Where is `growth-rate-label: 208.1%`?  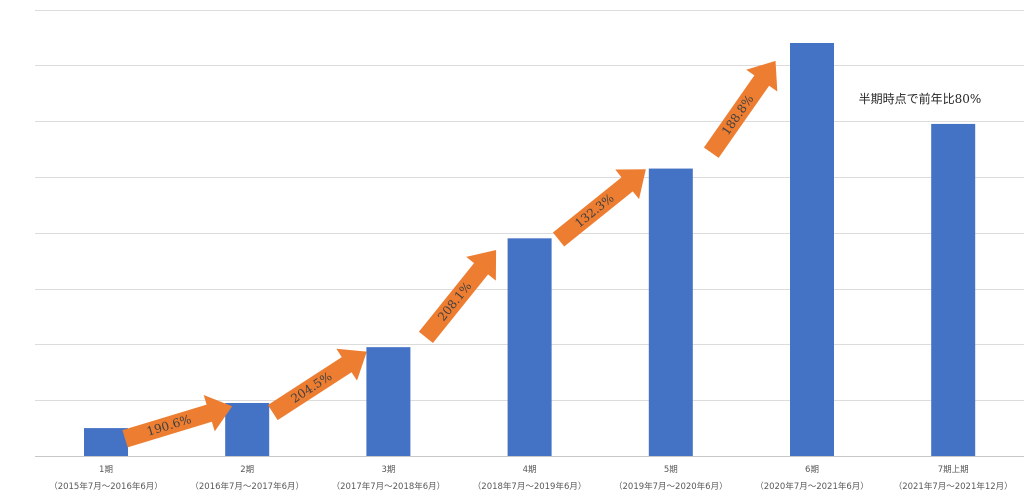 growth-rate-label: 208.1% is located at coordinates (455, 301).